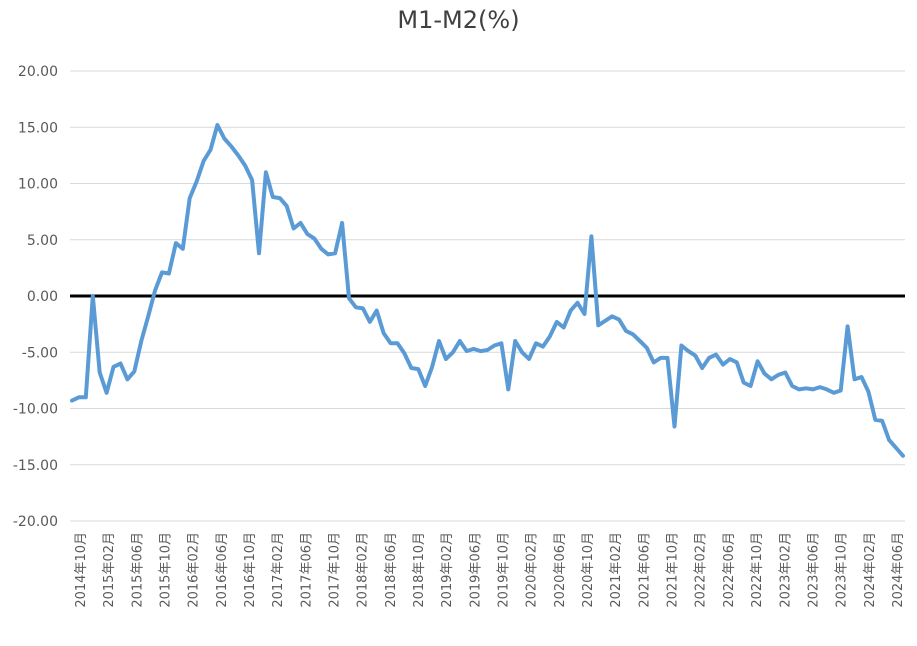 This screenshot has height=646, width=917. Describe the element at coordinates (38, 185) in the screenshot. I see `y-tick-label: 10.00` at that location.